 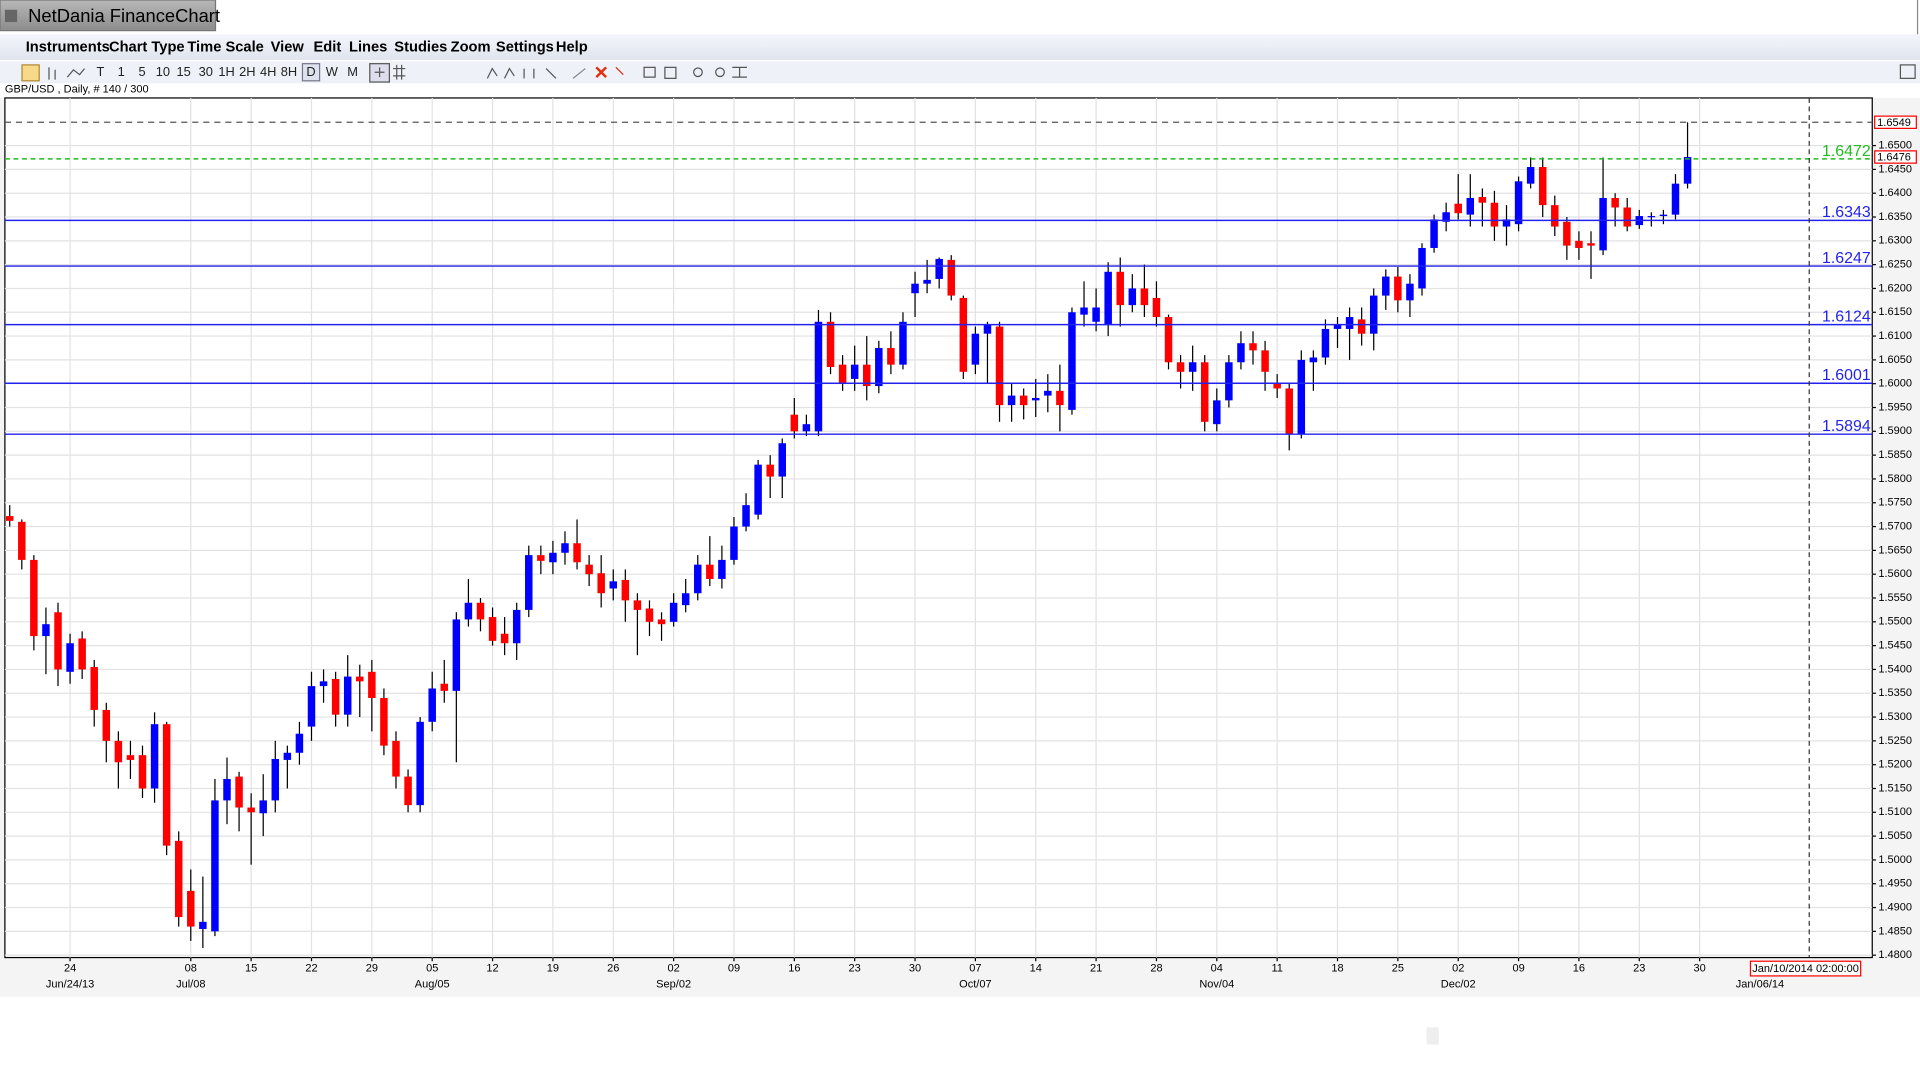 I want to click on y-tick-label: 1.5450, so click(x=1895, y=646).